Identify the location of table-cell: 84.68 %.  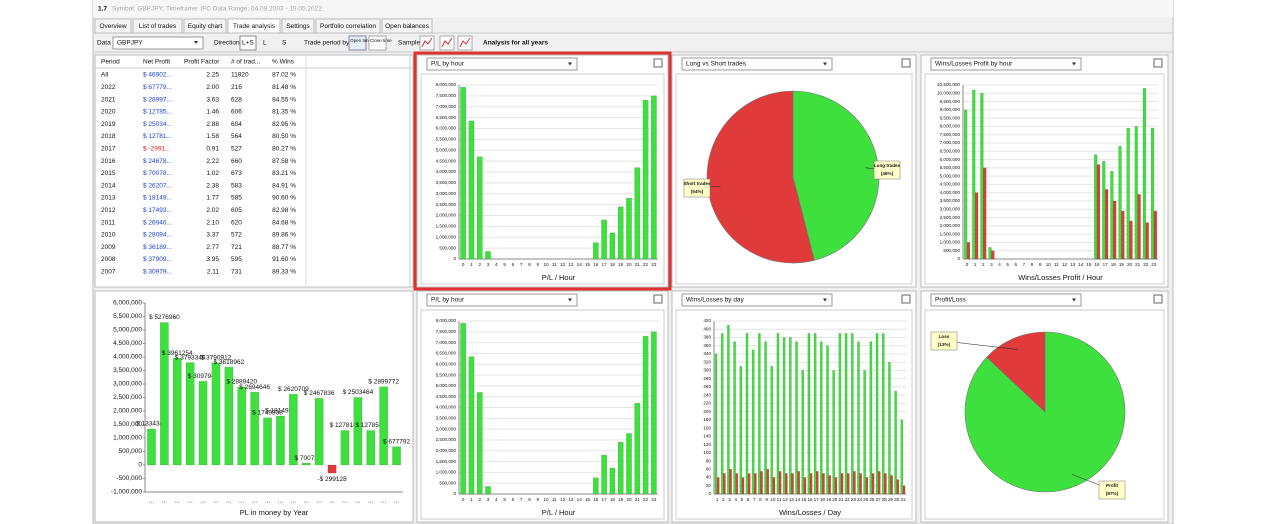
(284, 222).